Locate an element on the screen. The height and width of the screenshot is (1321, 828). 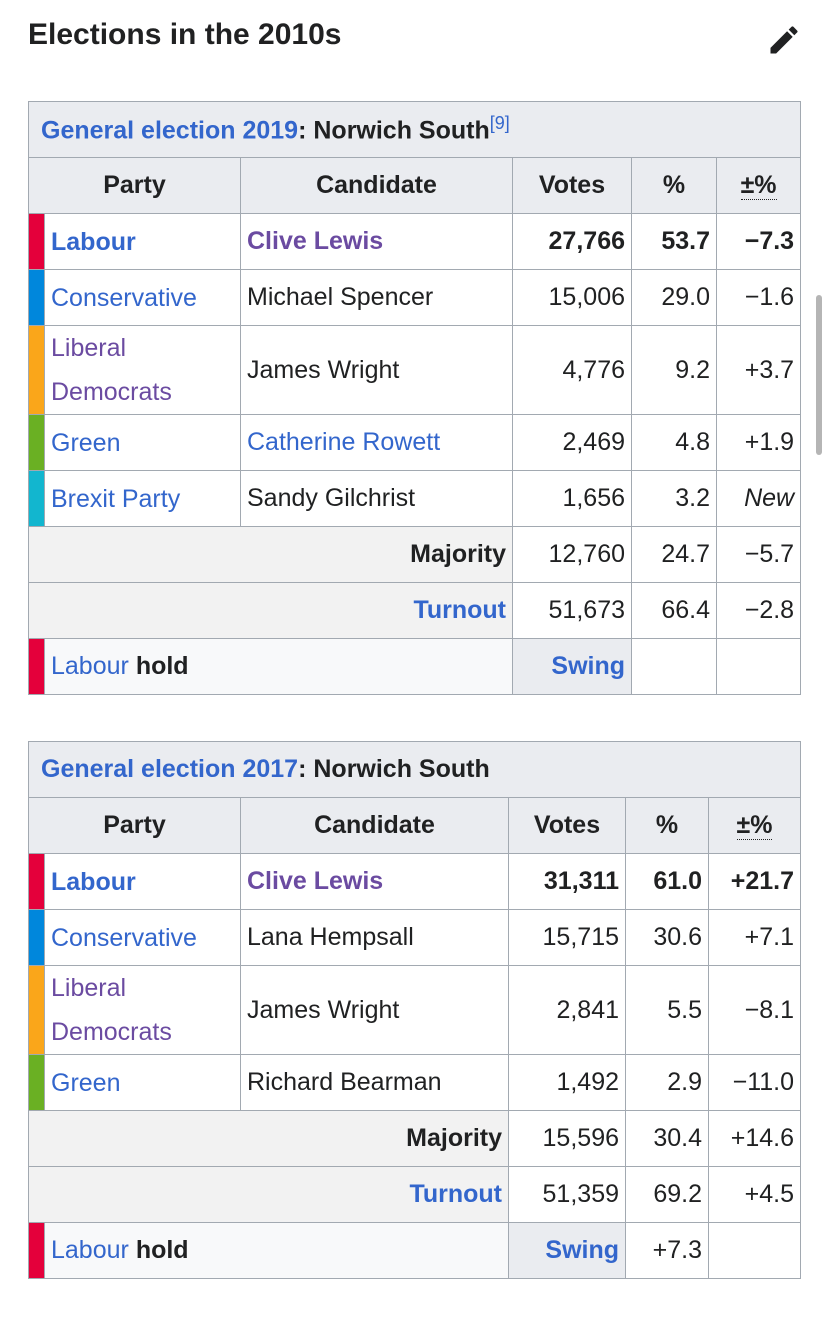
pct-cell: 61.0 is located at coordinates (667, 881).